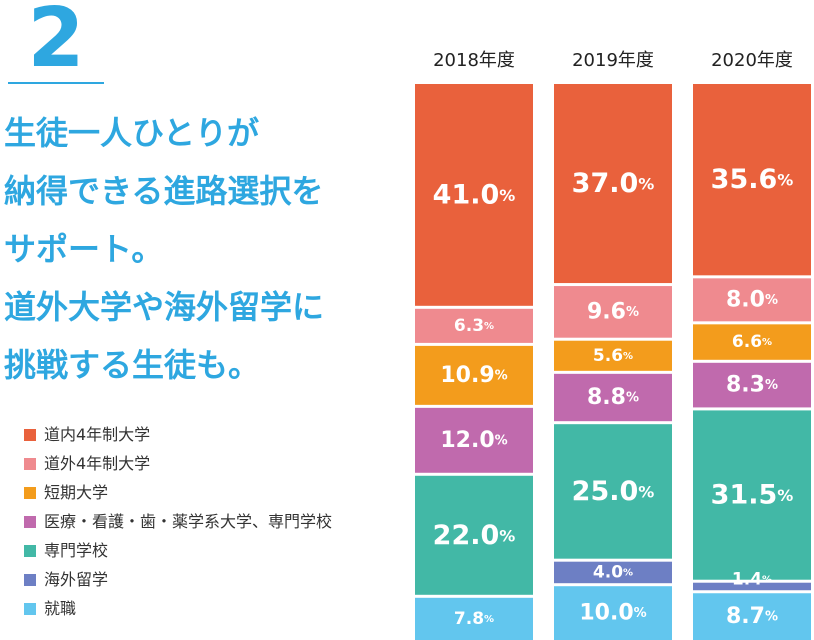 Image resolution: width=814 pixels, height=640 pixels. Describe the element at coordinates (132, 133) in the screenshot. I see `headline-line-1: 生徒一人ひとりが` at that location.